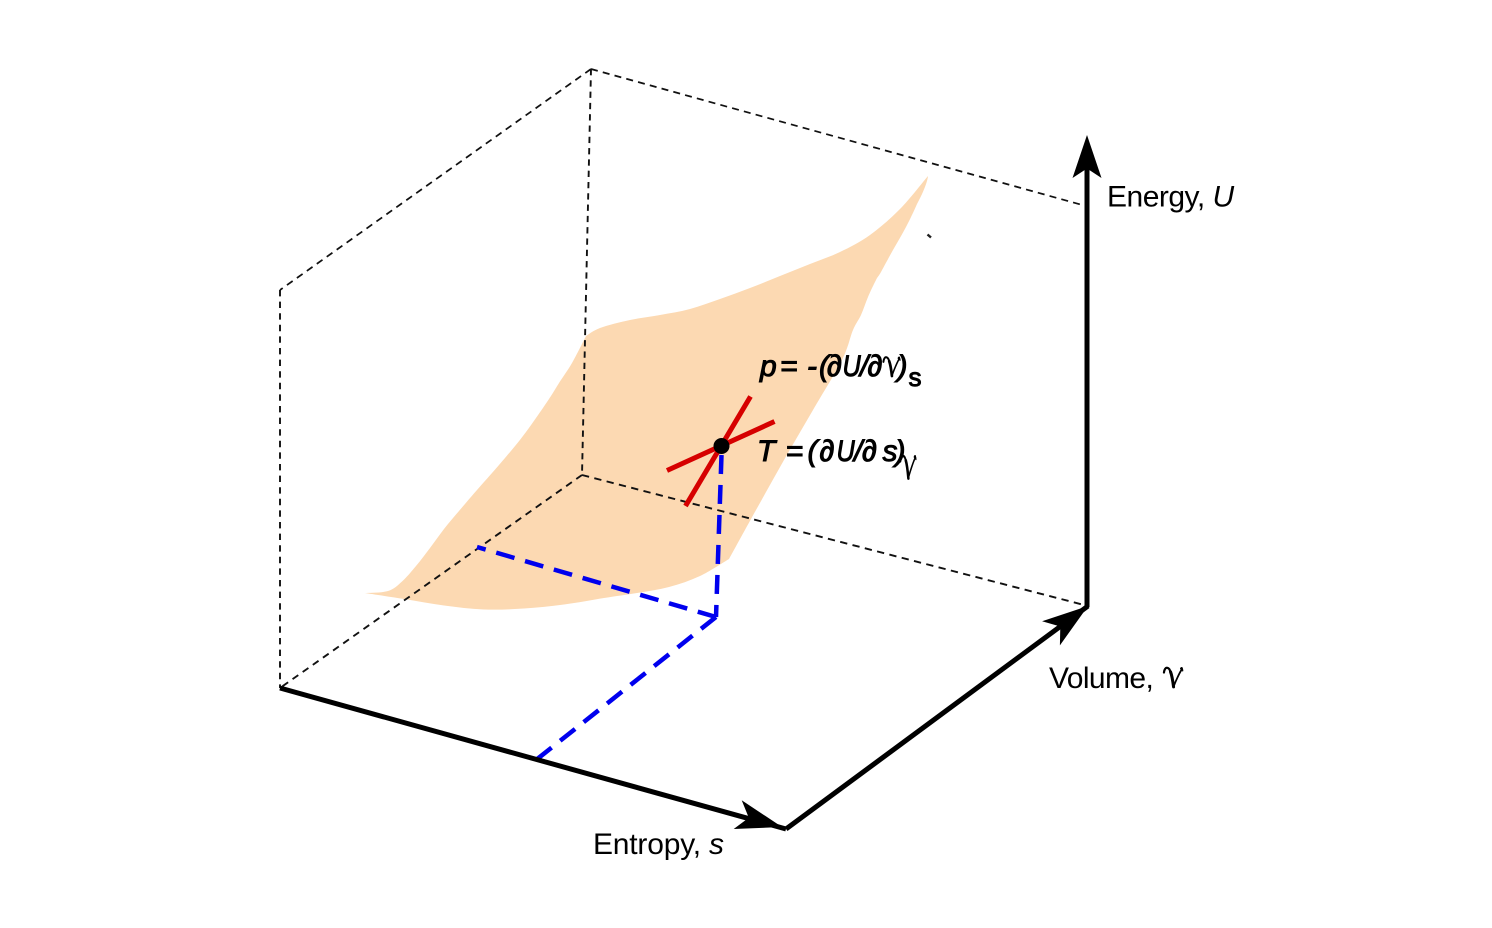 The image size is (1492, 928). I want to click on svg-text: Volume,, so click(1101, 678).